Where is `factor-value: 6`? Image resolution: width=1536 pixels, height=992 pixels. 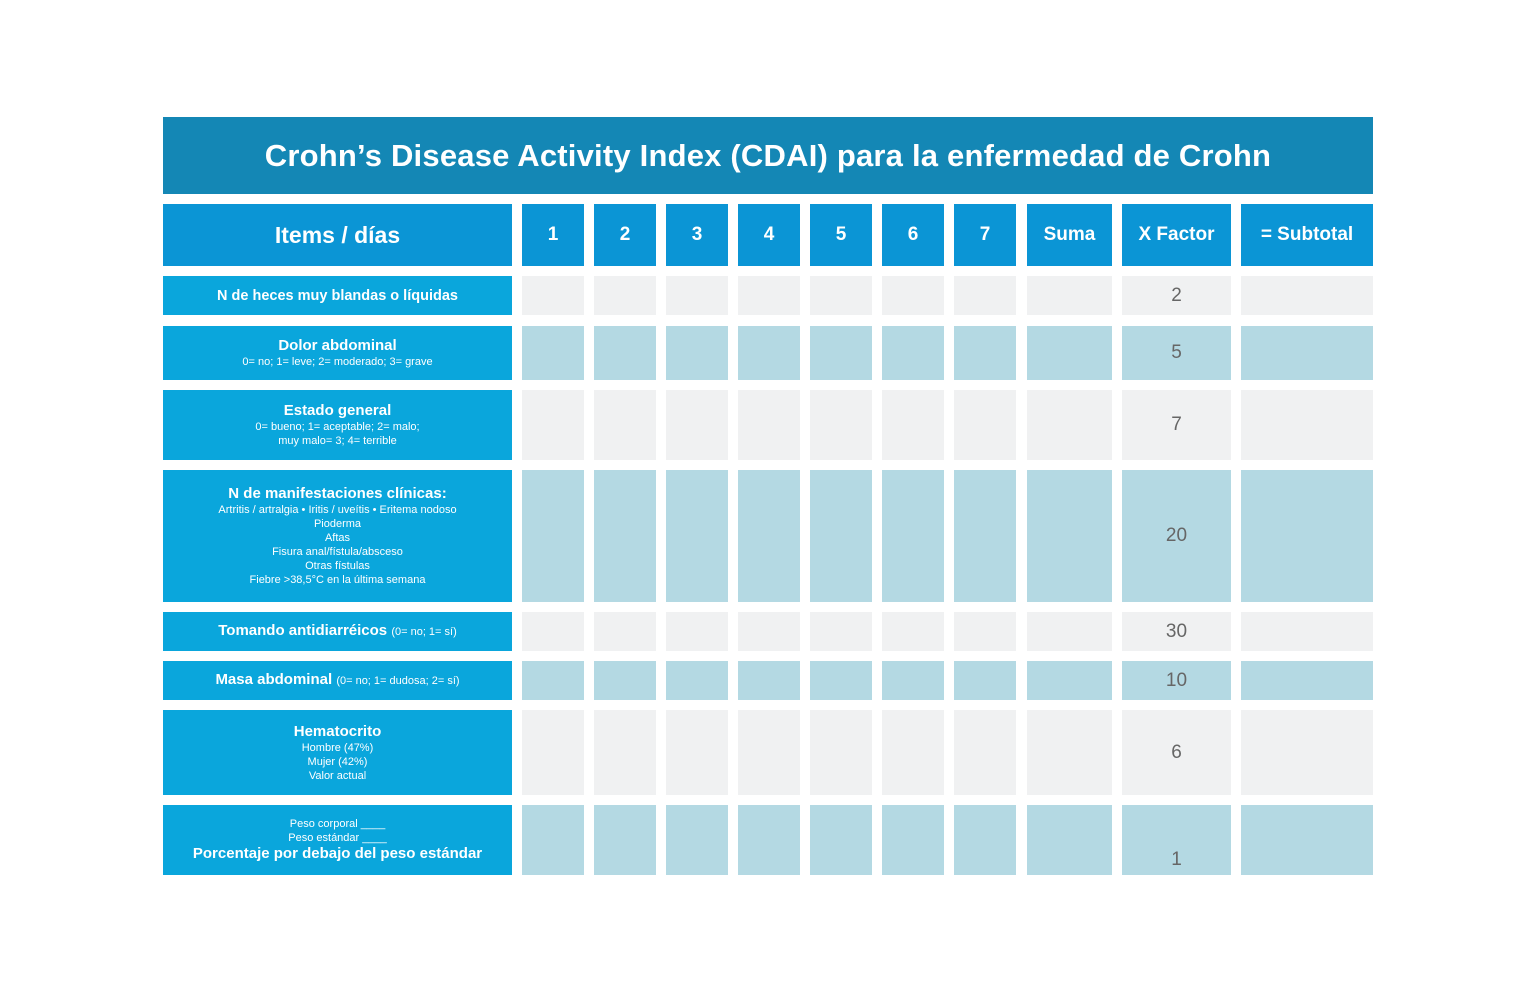
factor-value: 6 is located at coordinates (1176, 752).